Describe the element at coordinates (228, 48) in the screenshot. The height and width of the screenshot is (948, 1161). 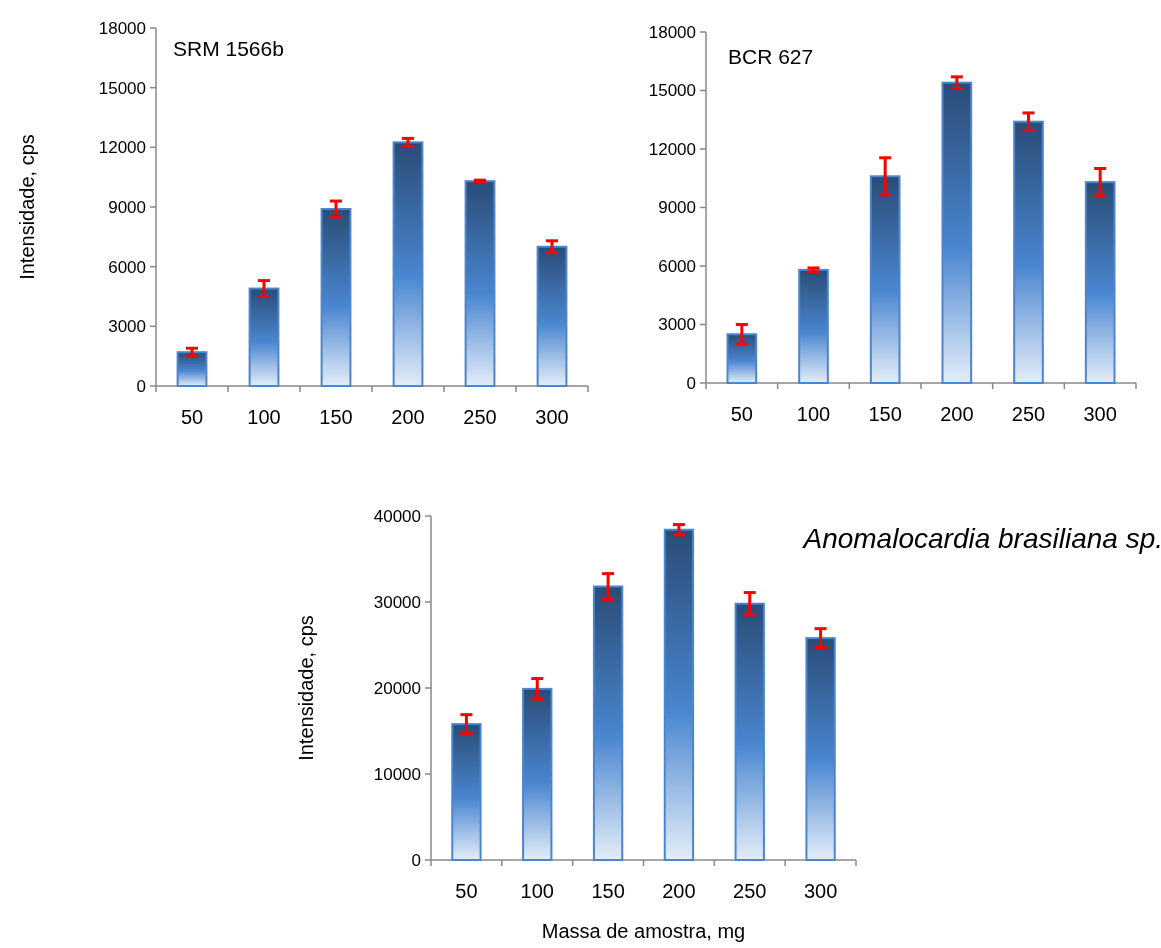
I see `chart-title: SRM 1566b` at that location.